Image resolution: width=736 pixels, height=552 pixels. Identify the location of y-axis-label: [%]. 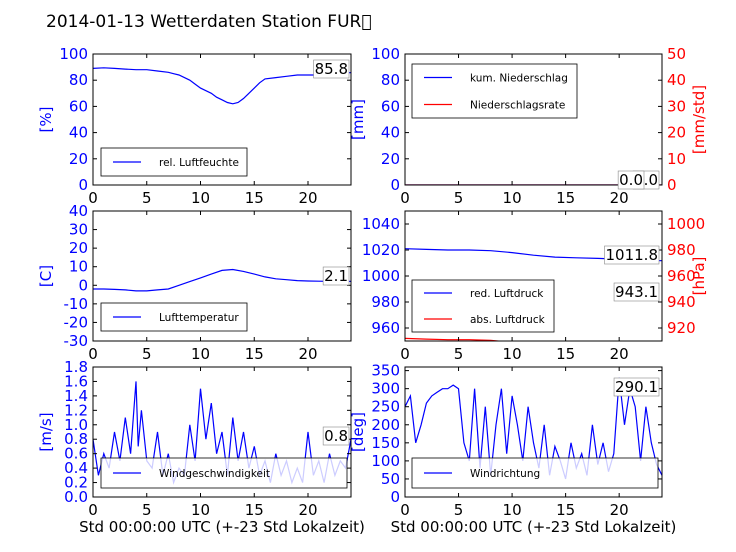
(46, 120).